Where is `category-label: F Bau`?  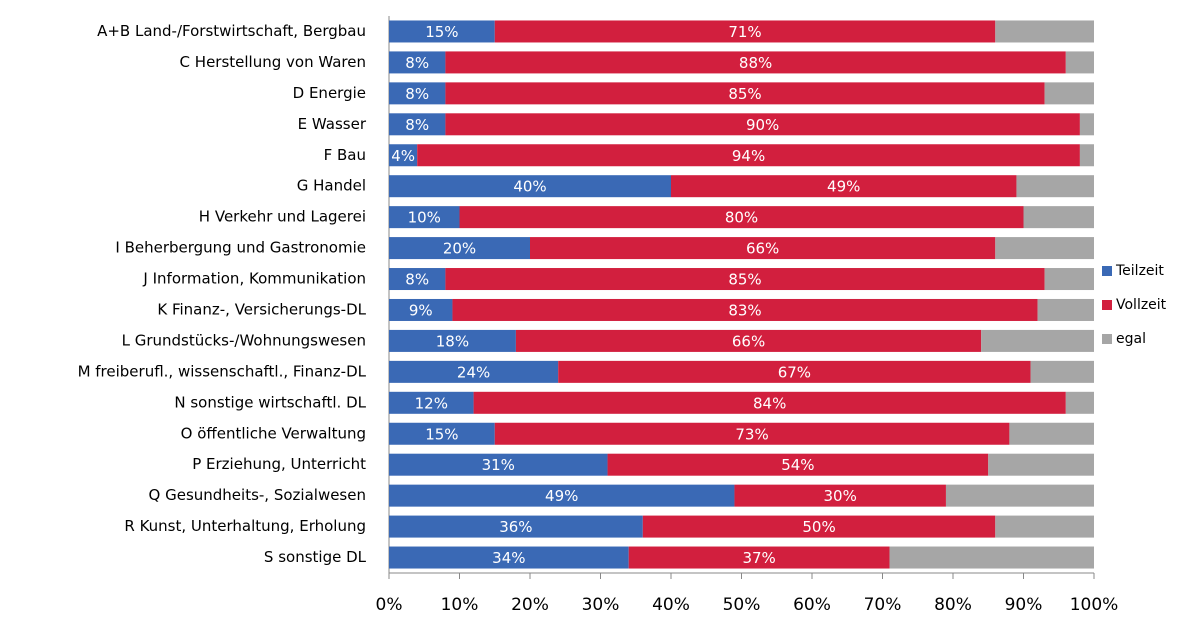
category-label: F Bau is located at coordinates (345, 155).